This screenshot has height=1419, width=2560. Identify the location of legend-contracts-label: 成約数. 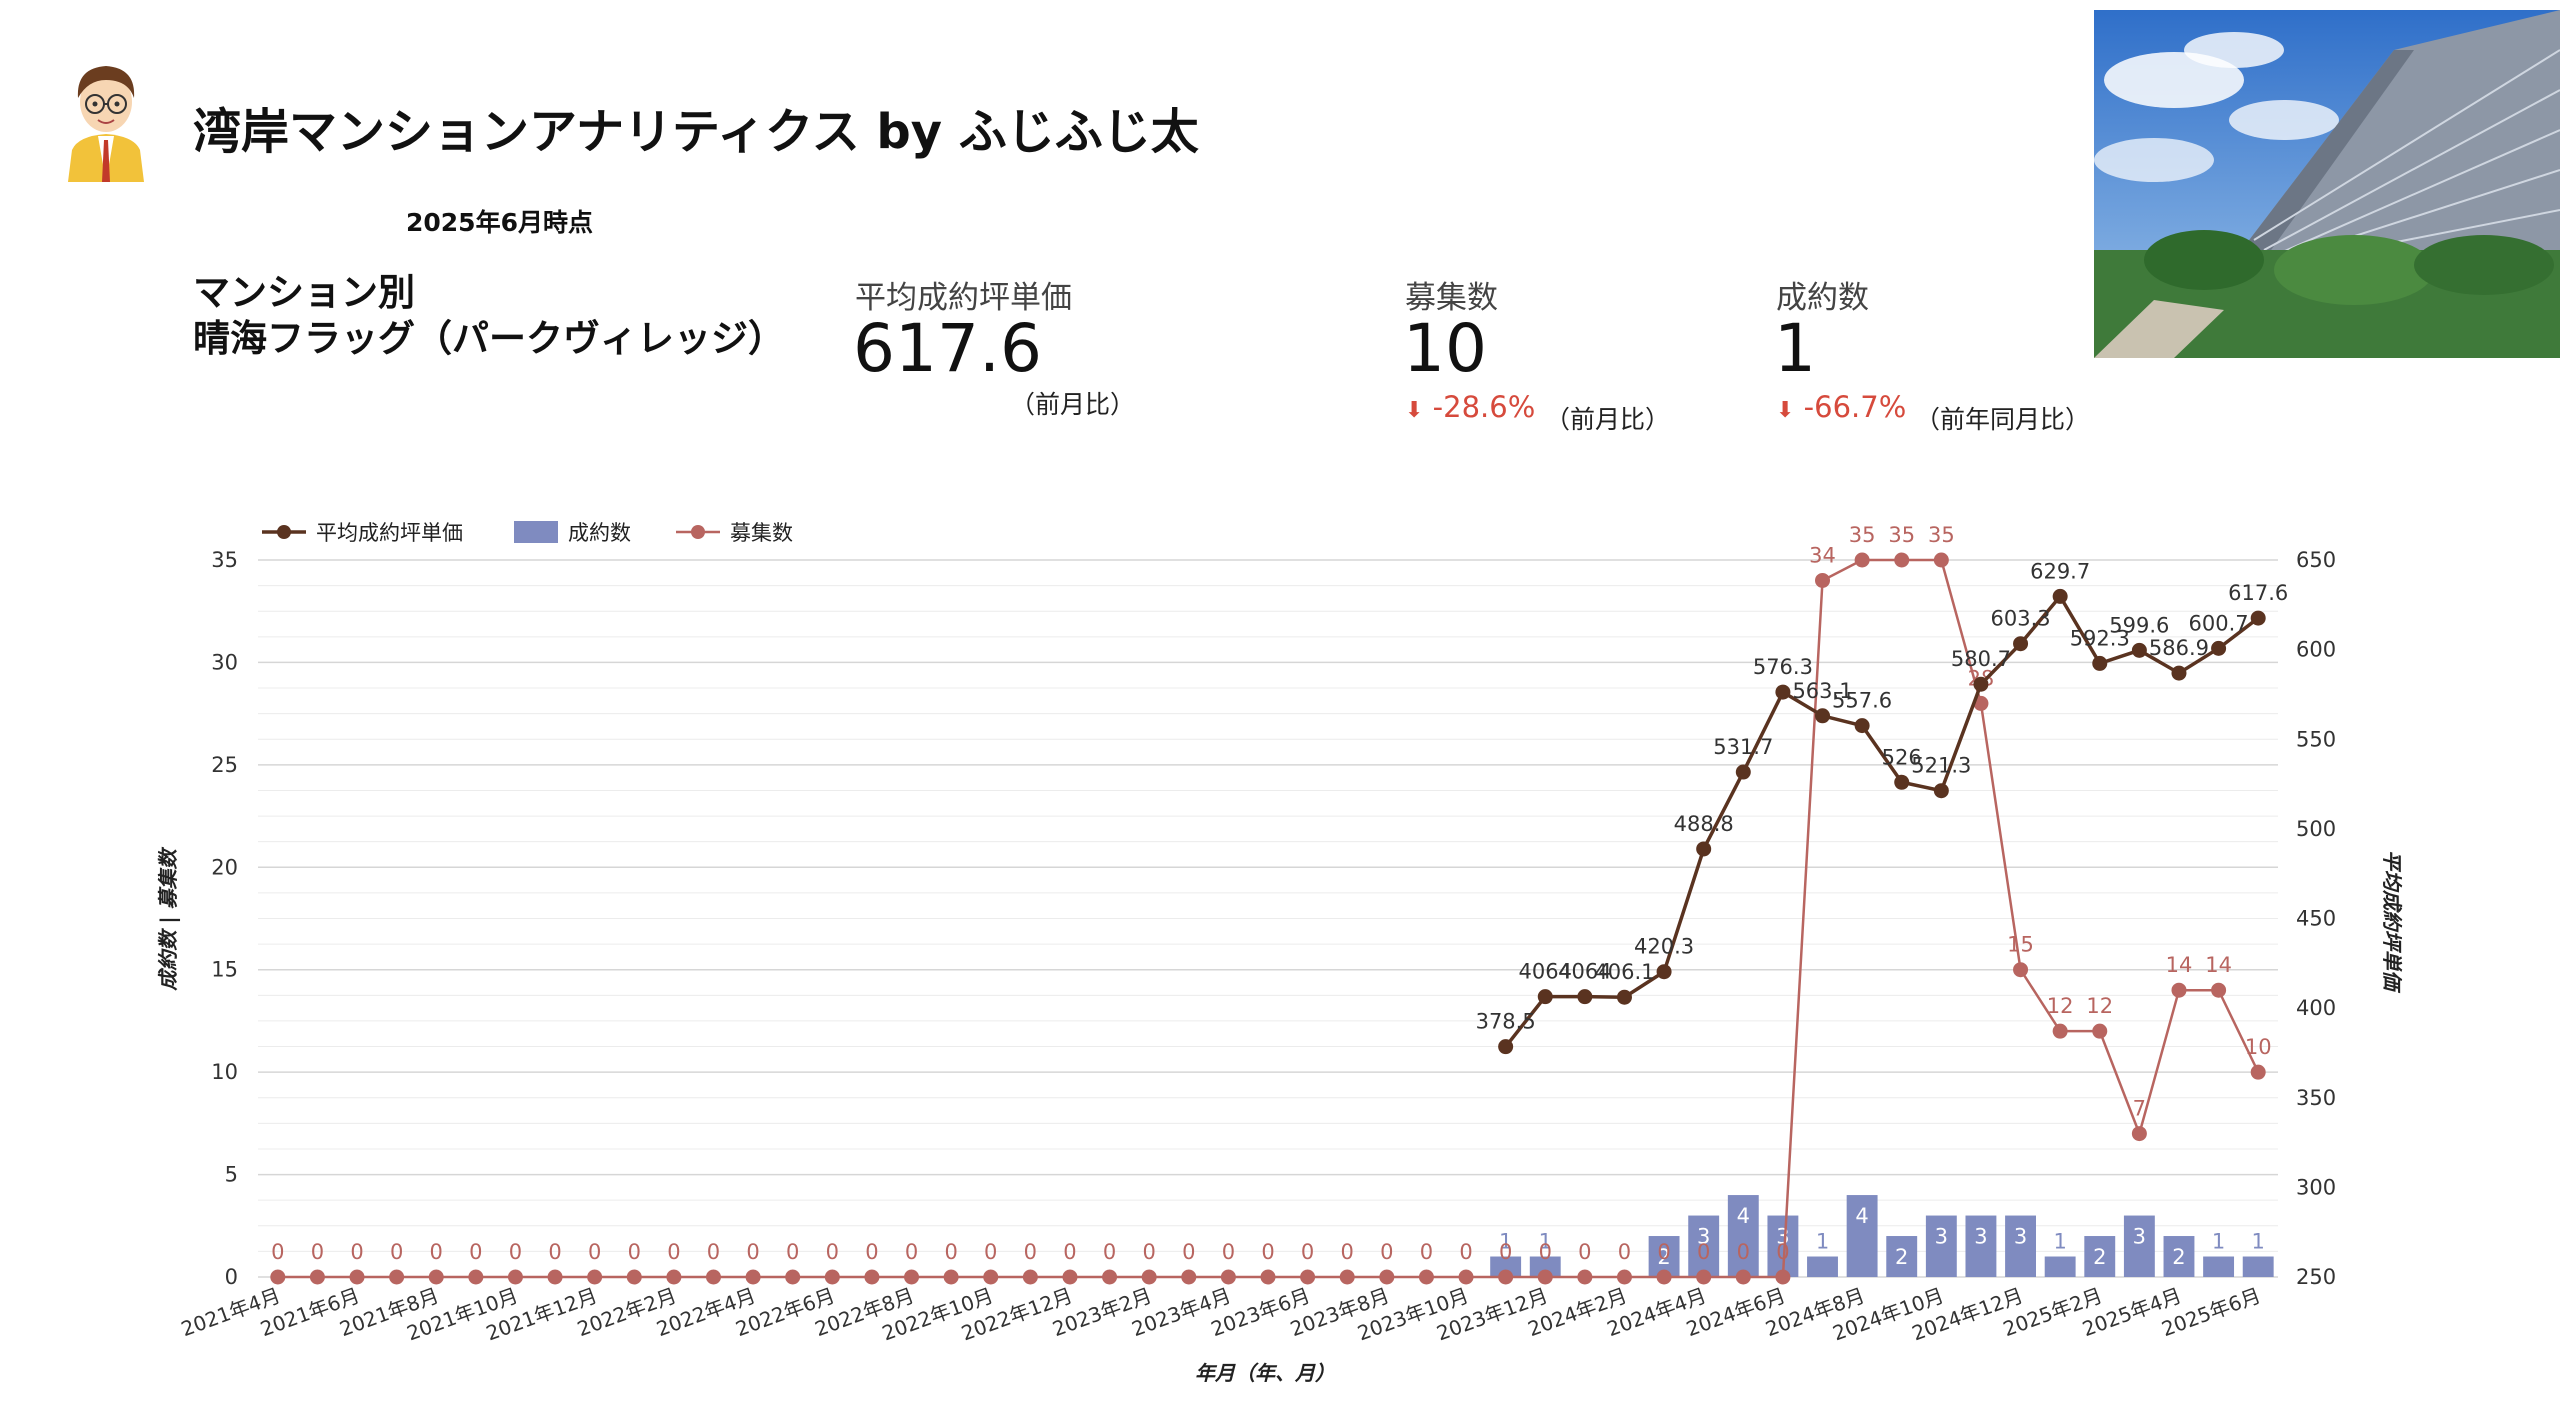
(599, 533).